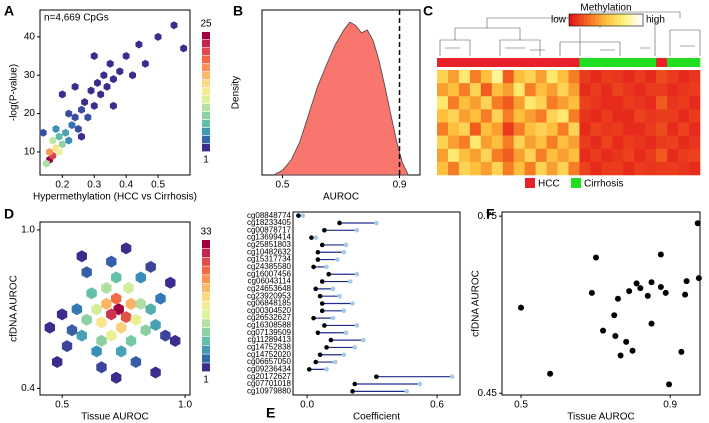  I want to click on group-legend-label: HCC, so click(549, 184).